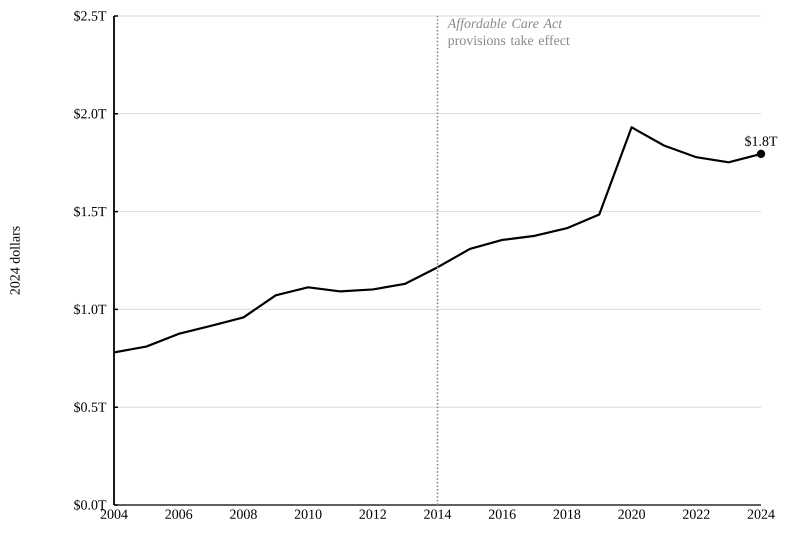 Image resolution: width=786 pixels, height=545 pixels. I want to click on y-tick-label: $1.5T, so click(90, 212).